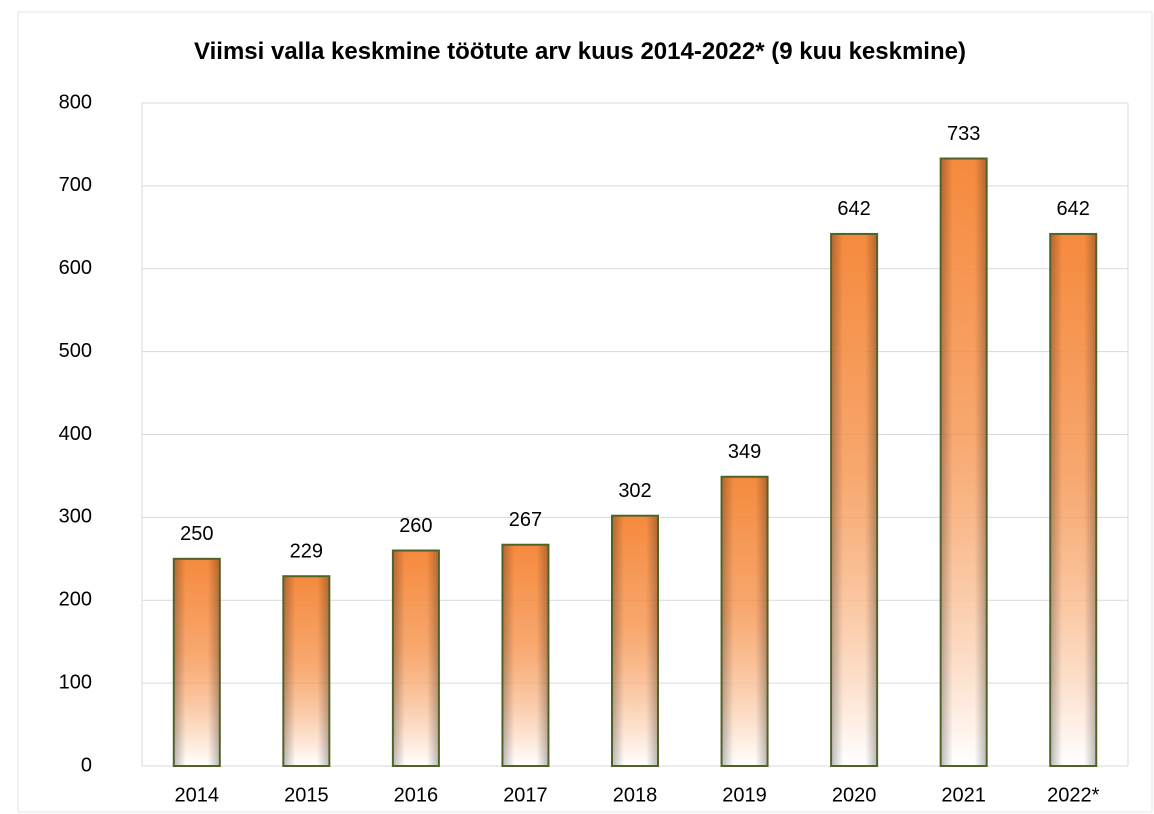  Describe the element at coordinates (75, 434) in the screenshot. I see `y-tick-label: 400` at that location.